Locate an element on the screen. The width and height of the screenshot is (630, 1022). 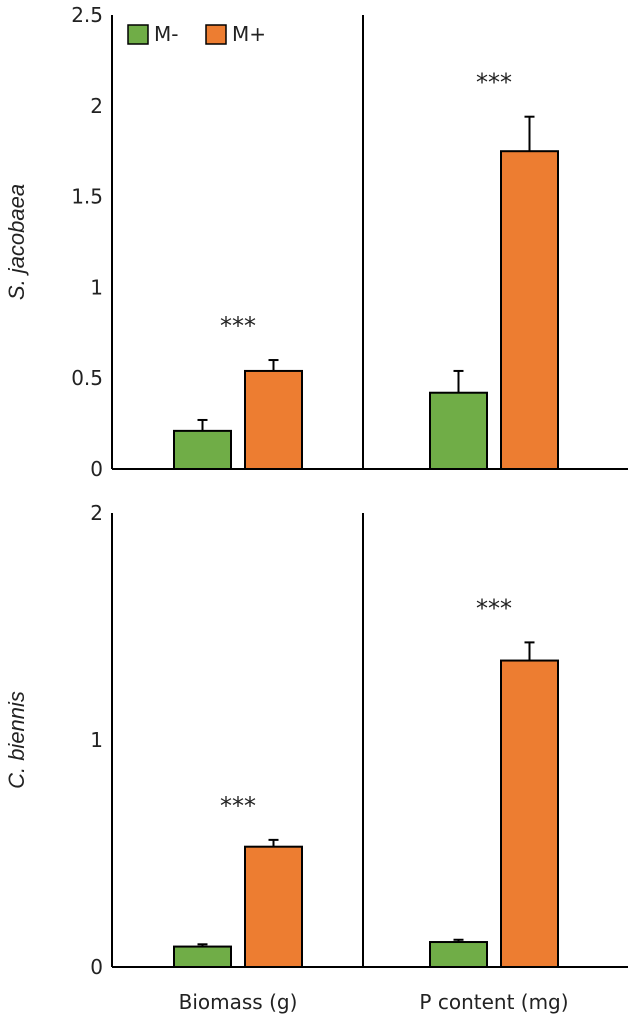
y-tick-label: 1.5 is located at coordinates (87, 197).